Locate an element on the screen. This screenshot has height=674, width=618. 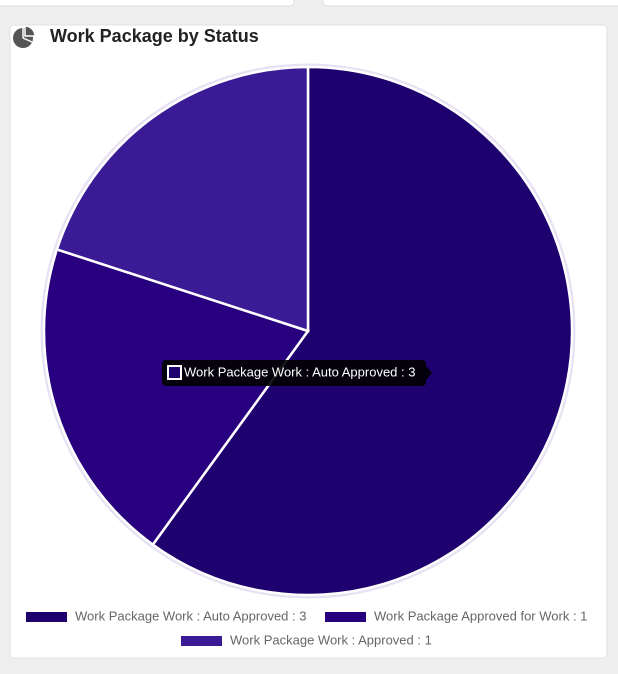
tooltip: Work Package Work : Auto Approved : 3 is located at coordinates (297, 373).